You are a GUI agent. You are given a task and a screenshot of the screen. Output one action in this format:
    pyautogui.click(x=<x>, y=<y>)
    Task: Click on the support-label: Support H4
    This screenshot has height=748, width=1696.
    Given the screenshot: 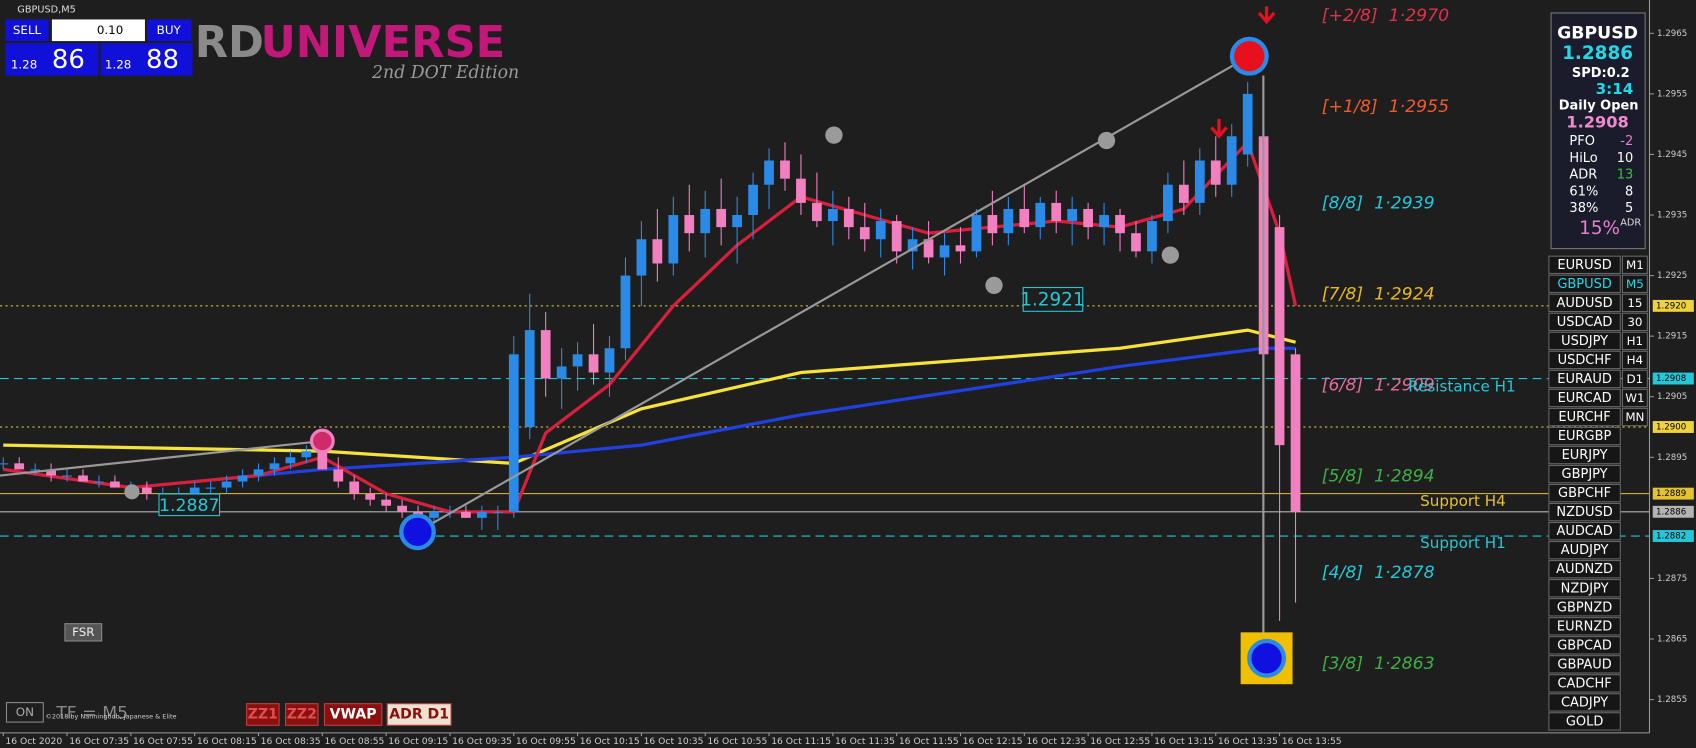 What is the action you would take?
    pyautogui.click(x=1463, y=501)
    